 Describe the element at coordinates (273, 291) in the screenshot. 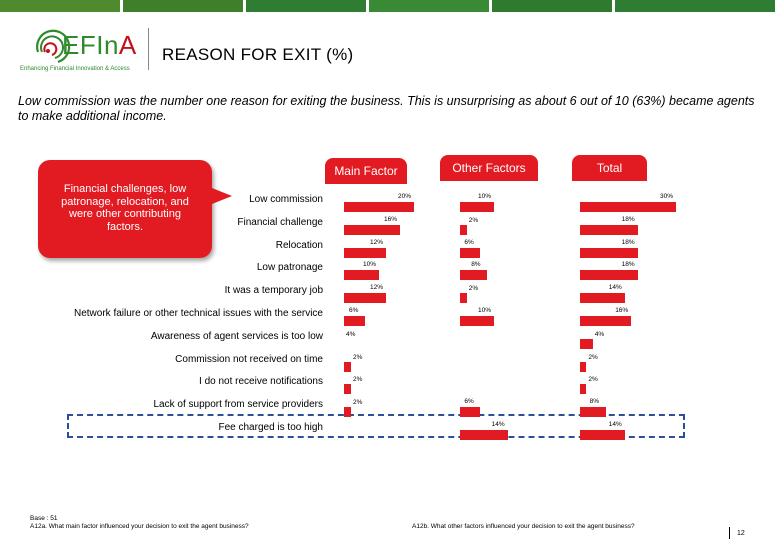

I see `category-label: It was a temporary job` at that location.